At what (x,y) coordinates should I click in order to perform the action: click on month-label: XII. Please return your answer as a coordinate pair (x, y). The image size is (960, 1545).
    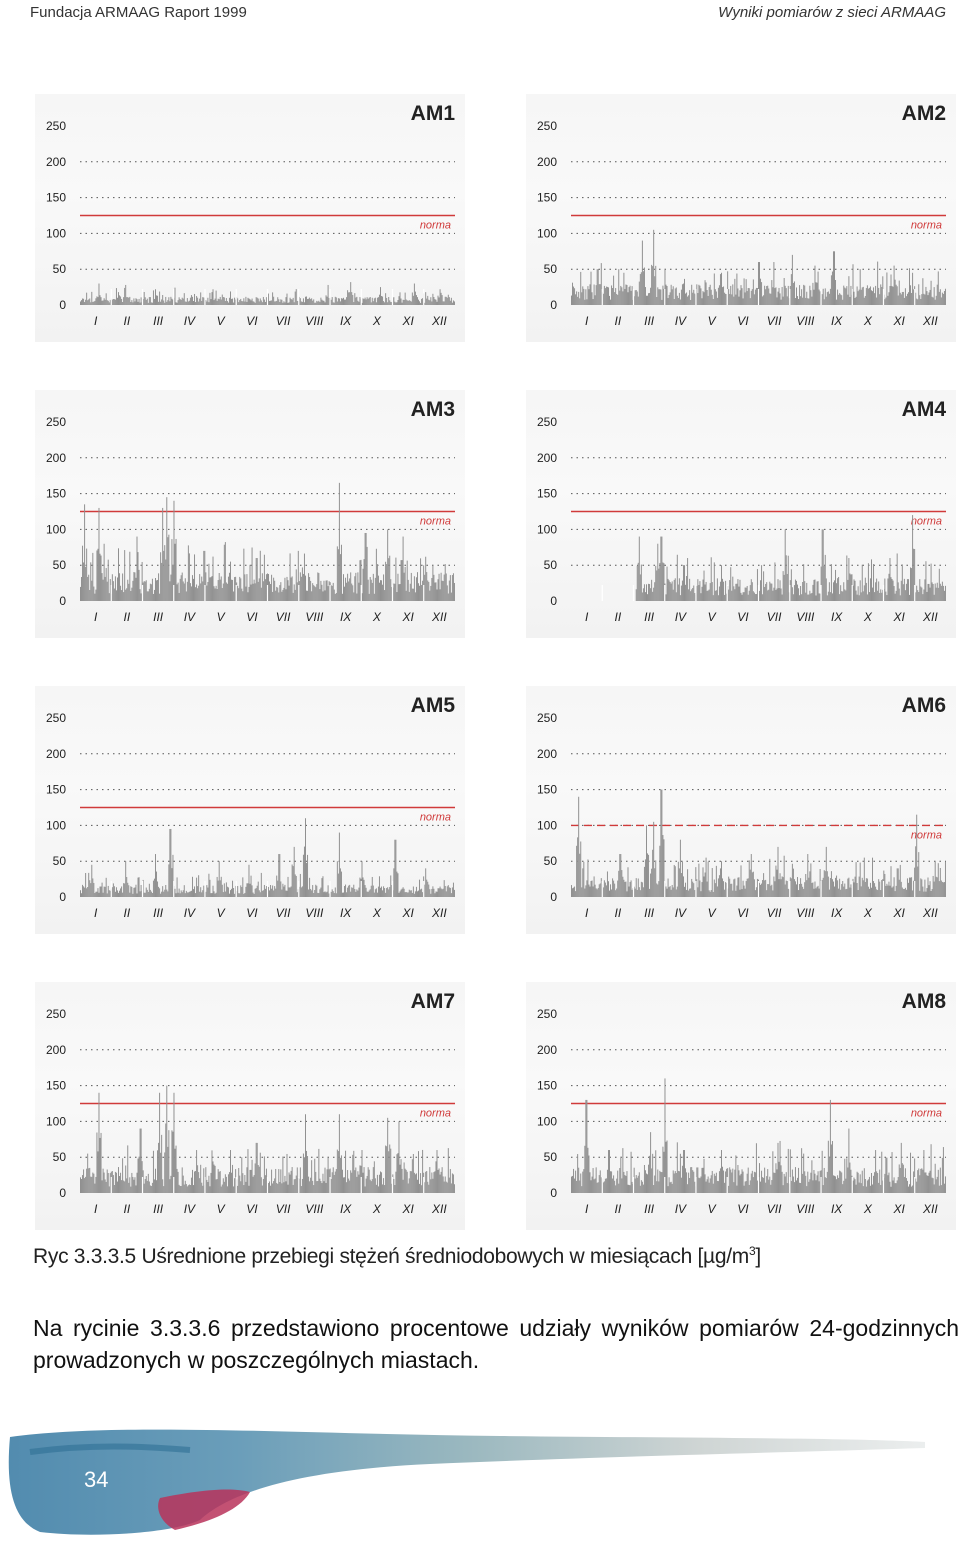
    Looking at the image, I should click on (930, 913).